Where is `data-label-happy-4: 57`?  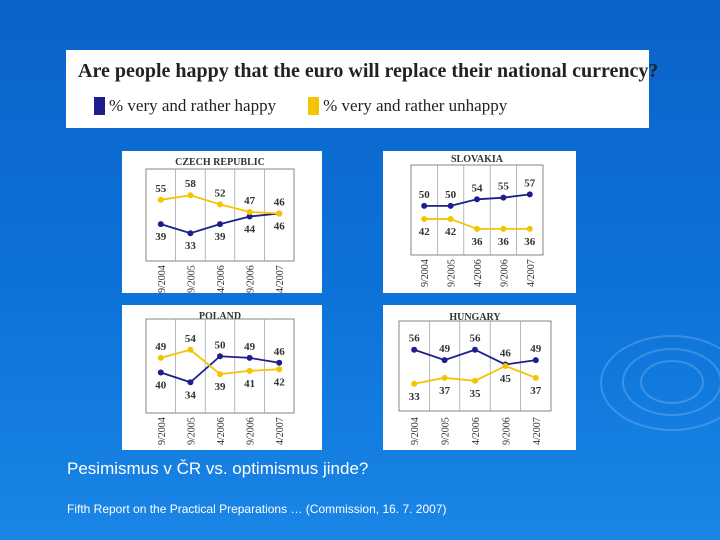 data-label-happy-4: 57 is located at coordinates (530, 183).